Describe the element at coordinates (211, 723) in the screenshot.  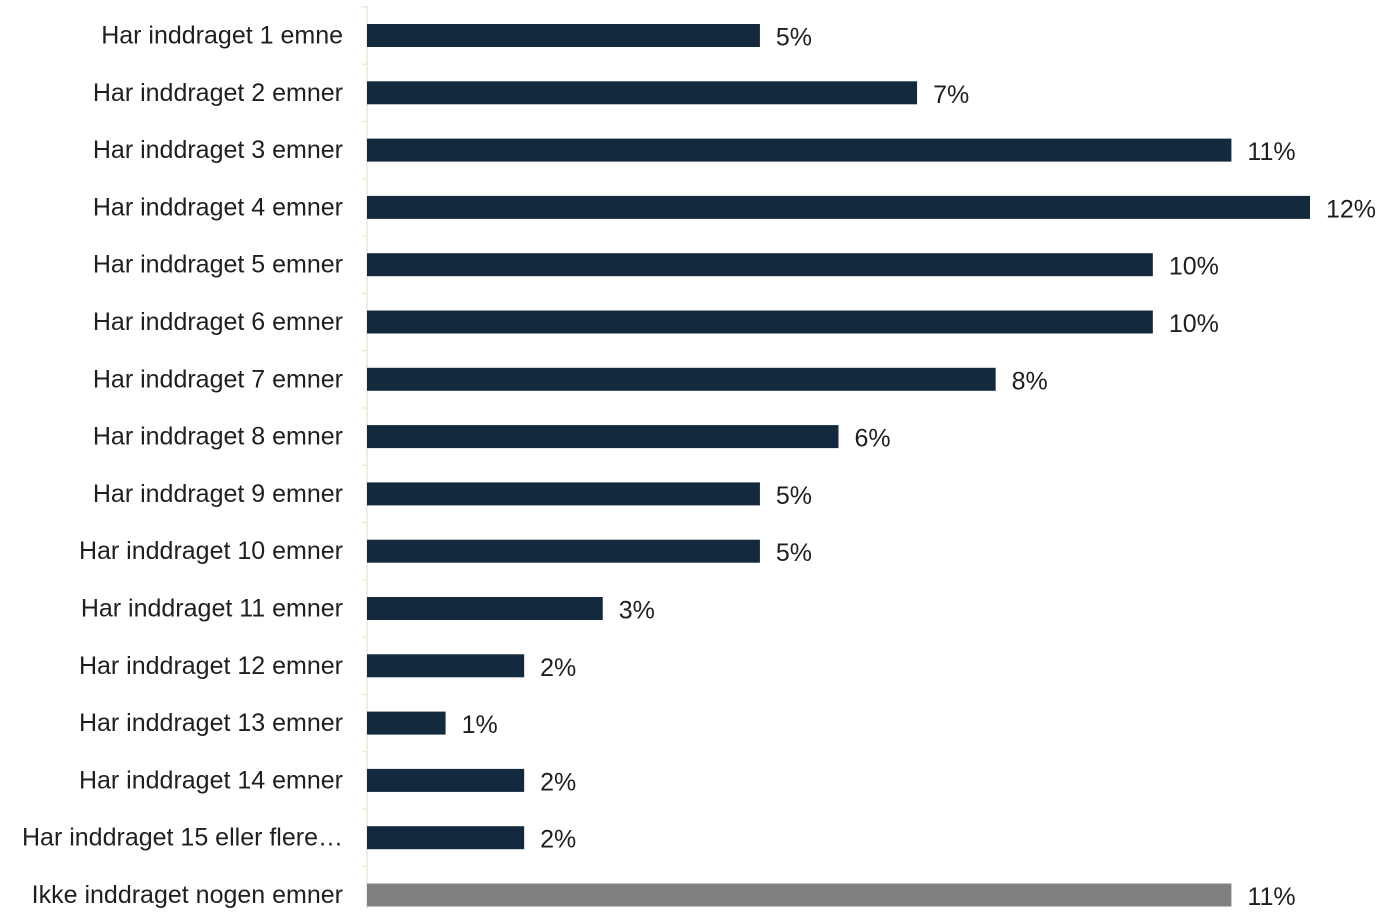
I see `category-label: Har inddraget 13 emner` at that location.